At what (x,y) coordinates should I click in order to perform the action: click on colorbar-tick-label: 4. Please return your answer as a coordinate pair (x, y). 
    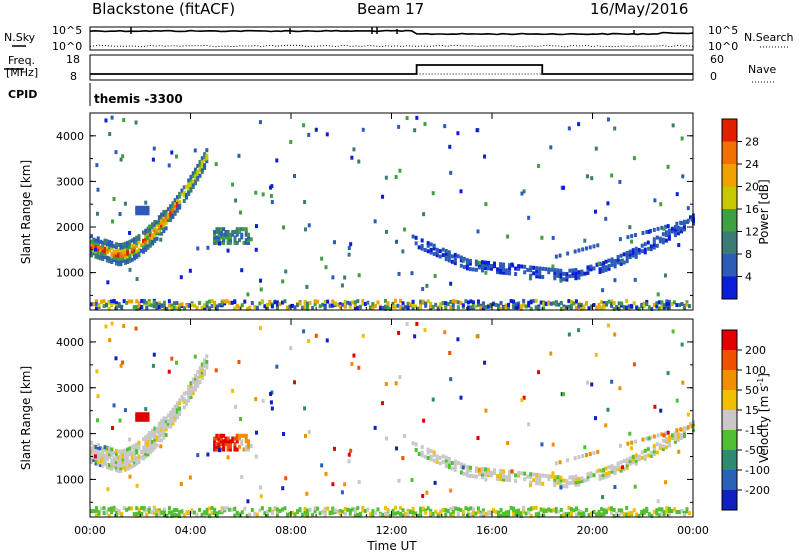
    Looking at the image, I should click on (748, 277).